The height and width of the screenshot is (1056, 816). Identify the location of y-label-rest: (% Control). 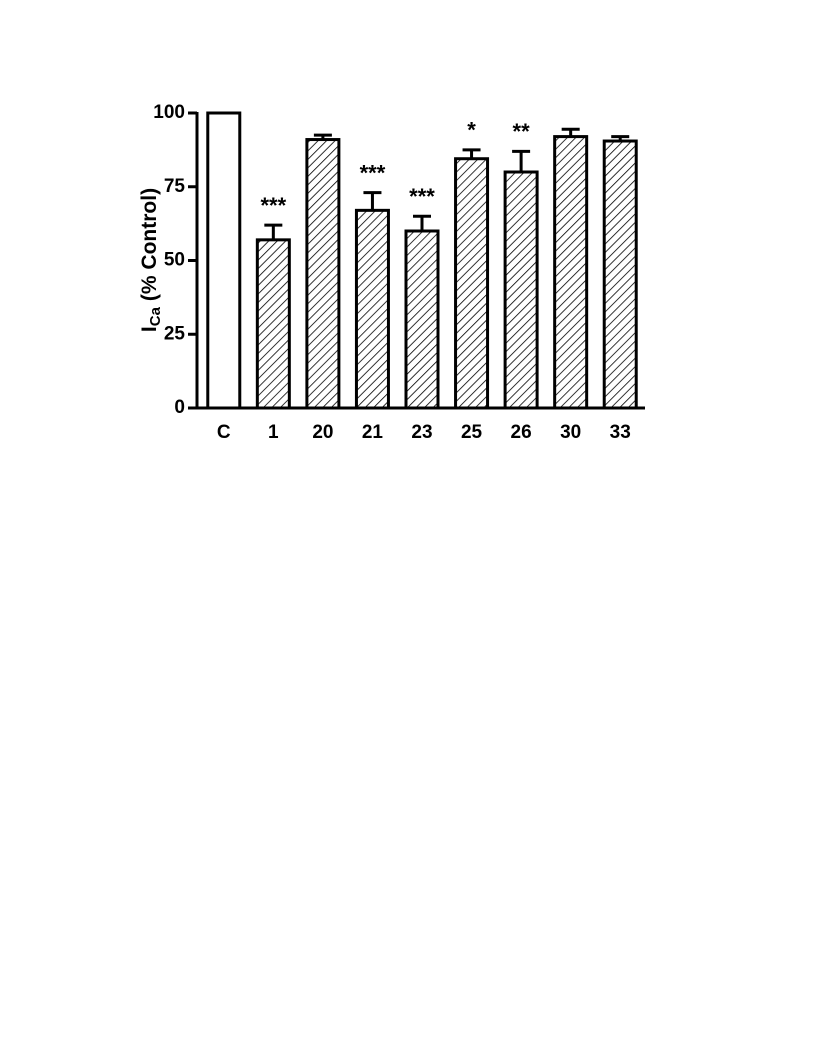
(149, 244).